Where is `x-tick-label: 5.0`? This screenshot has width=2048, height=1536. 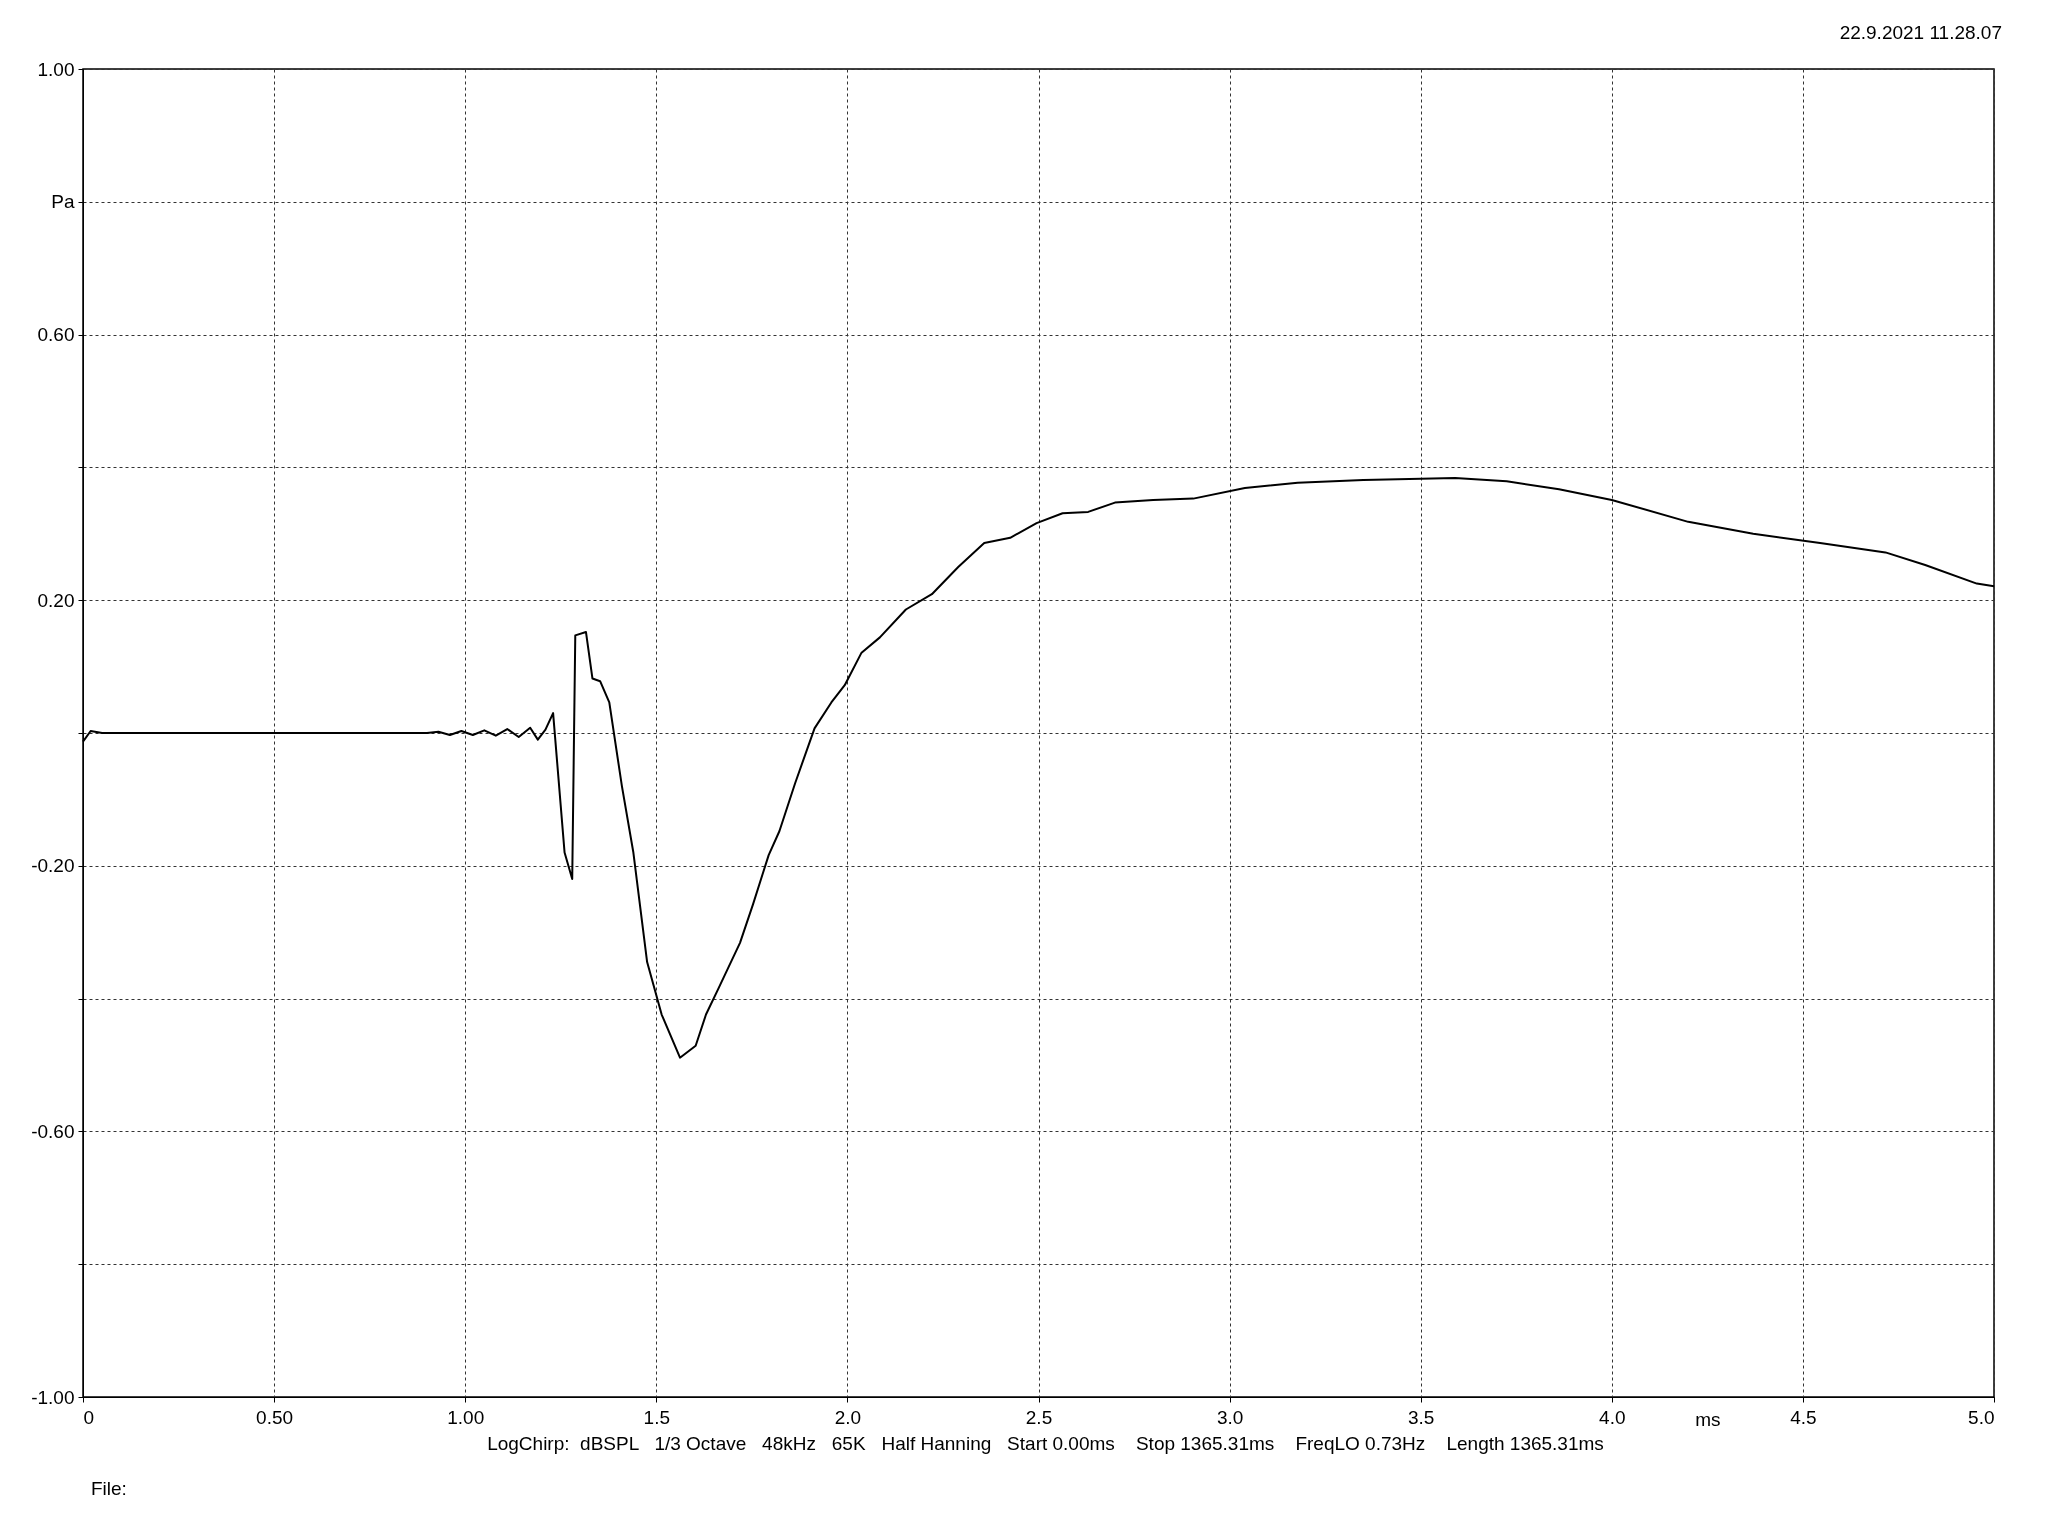 x-tick-label: 5.0 is located at coordinates (1981, 1417).